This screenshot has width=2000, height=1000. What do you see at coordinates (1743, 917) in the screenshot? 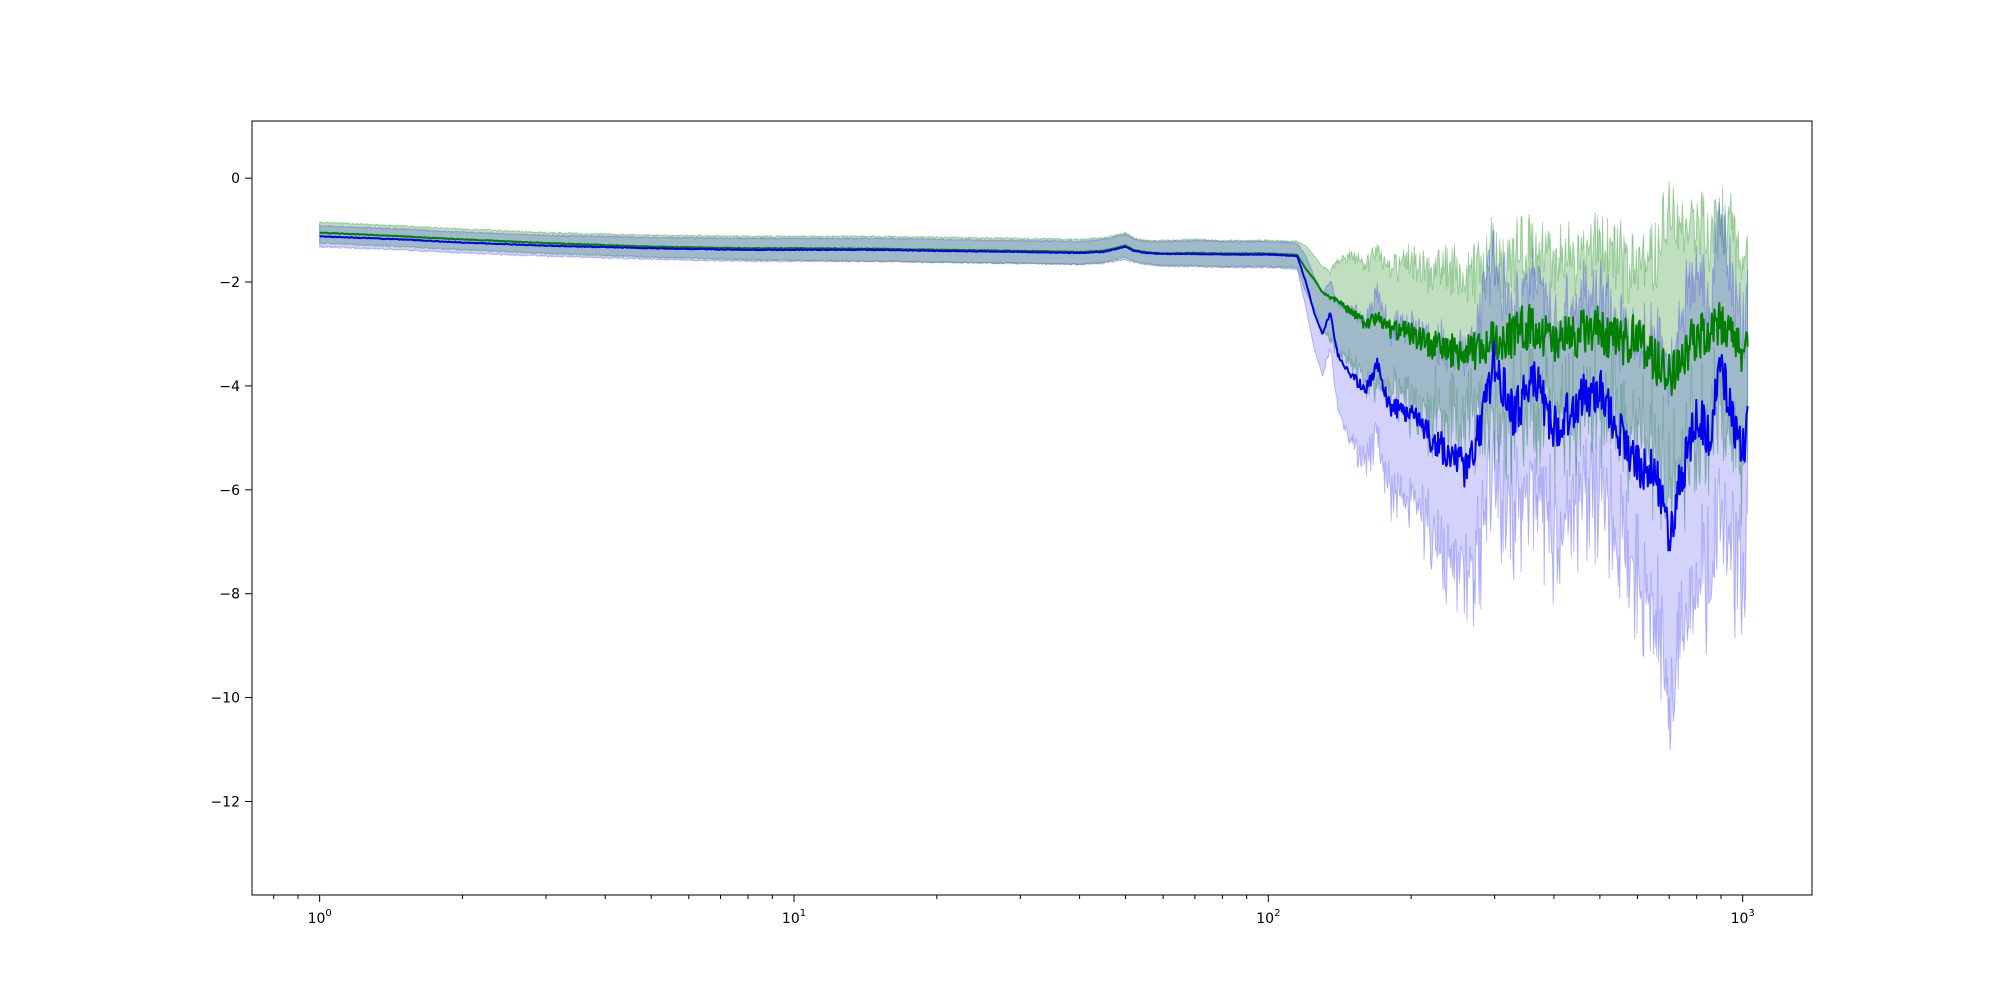
I see `x-tick-label: 10³` at bounding box center [1743, 917].